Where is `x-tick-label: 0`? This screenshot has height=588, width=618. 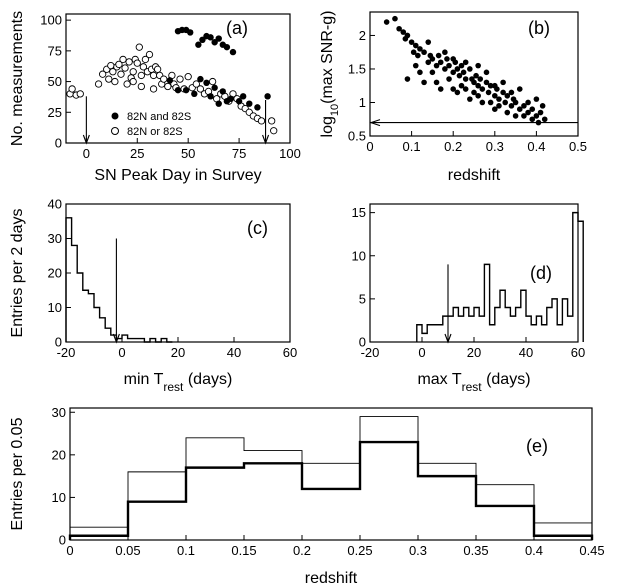
x-tick-label: 0 is located at coordinates (369, 146).